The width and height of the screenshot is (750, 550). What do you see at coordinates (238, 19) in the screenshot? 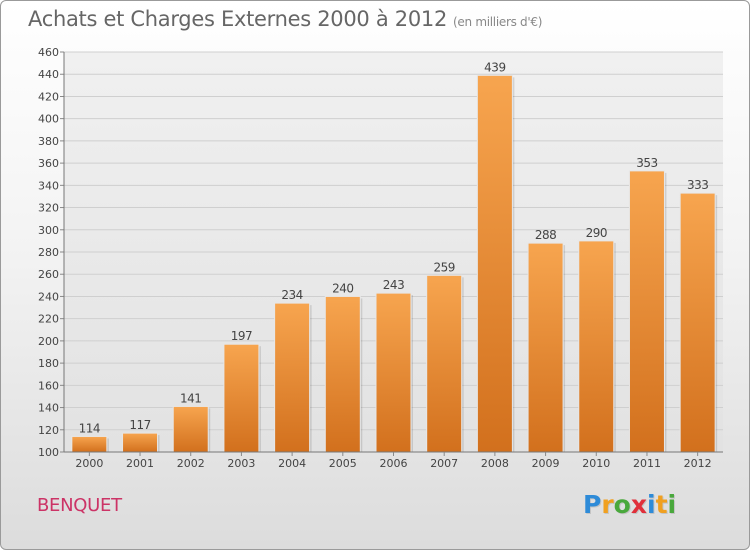
I see `title-text: Achats et Charges Externes 2000 à 2012` at bounding box center [238, 19].